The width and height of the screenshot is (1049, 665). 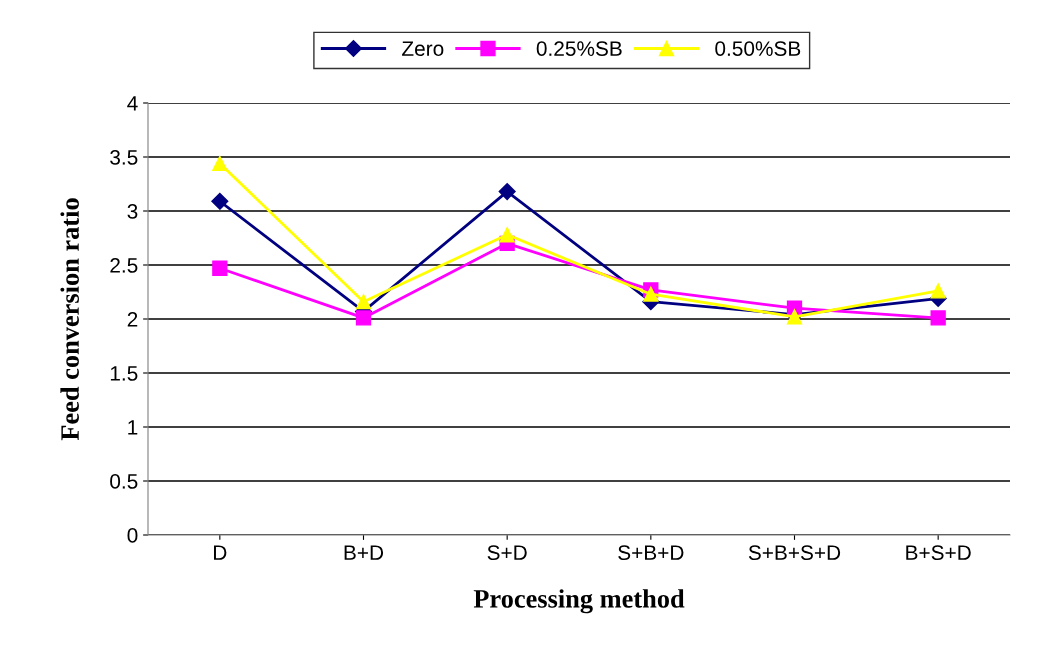 What do you see at coordinates (124, 265) in the screenshot?
I see `y-tick-label: 2.5` at bounding box center [124, 265].